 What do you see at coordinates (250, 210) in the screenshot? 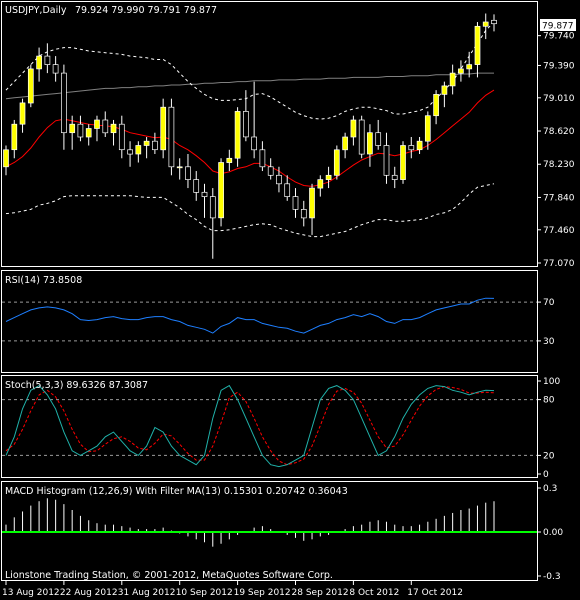
I see `lower-band-line` at bounding box center [250, 210].